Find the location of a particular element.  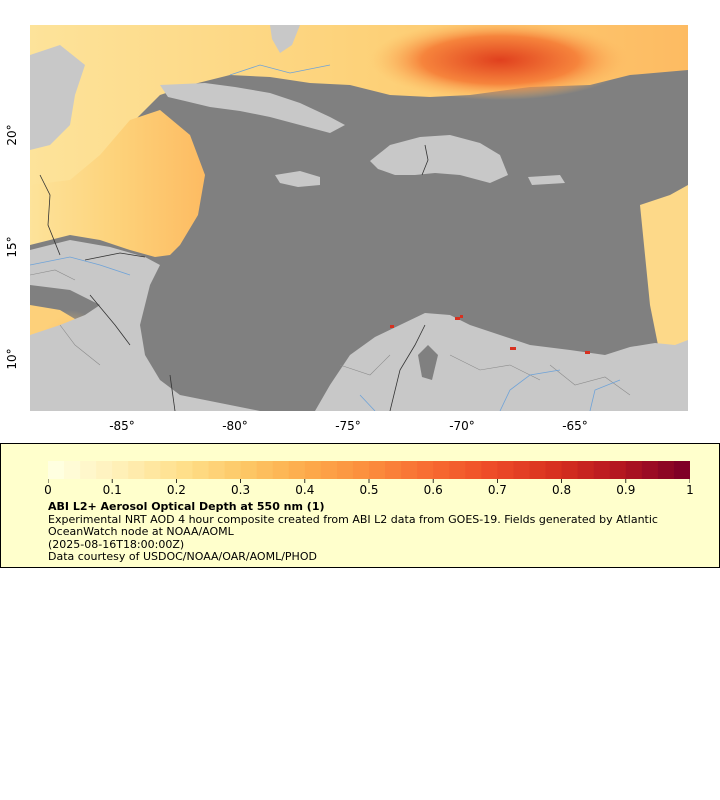

colorbar-tick-label: 0.1 is located at coordinates (112, 490).